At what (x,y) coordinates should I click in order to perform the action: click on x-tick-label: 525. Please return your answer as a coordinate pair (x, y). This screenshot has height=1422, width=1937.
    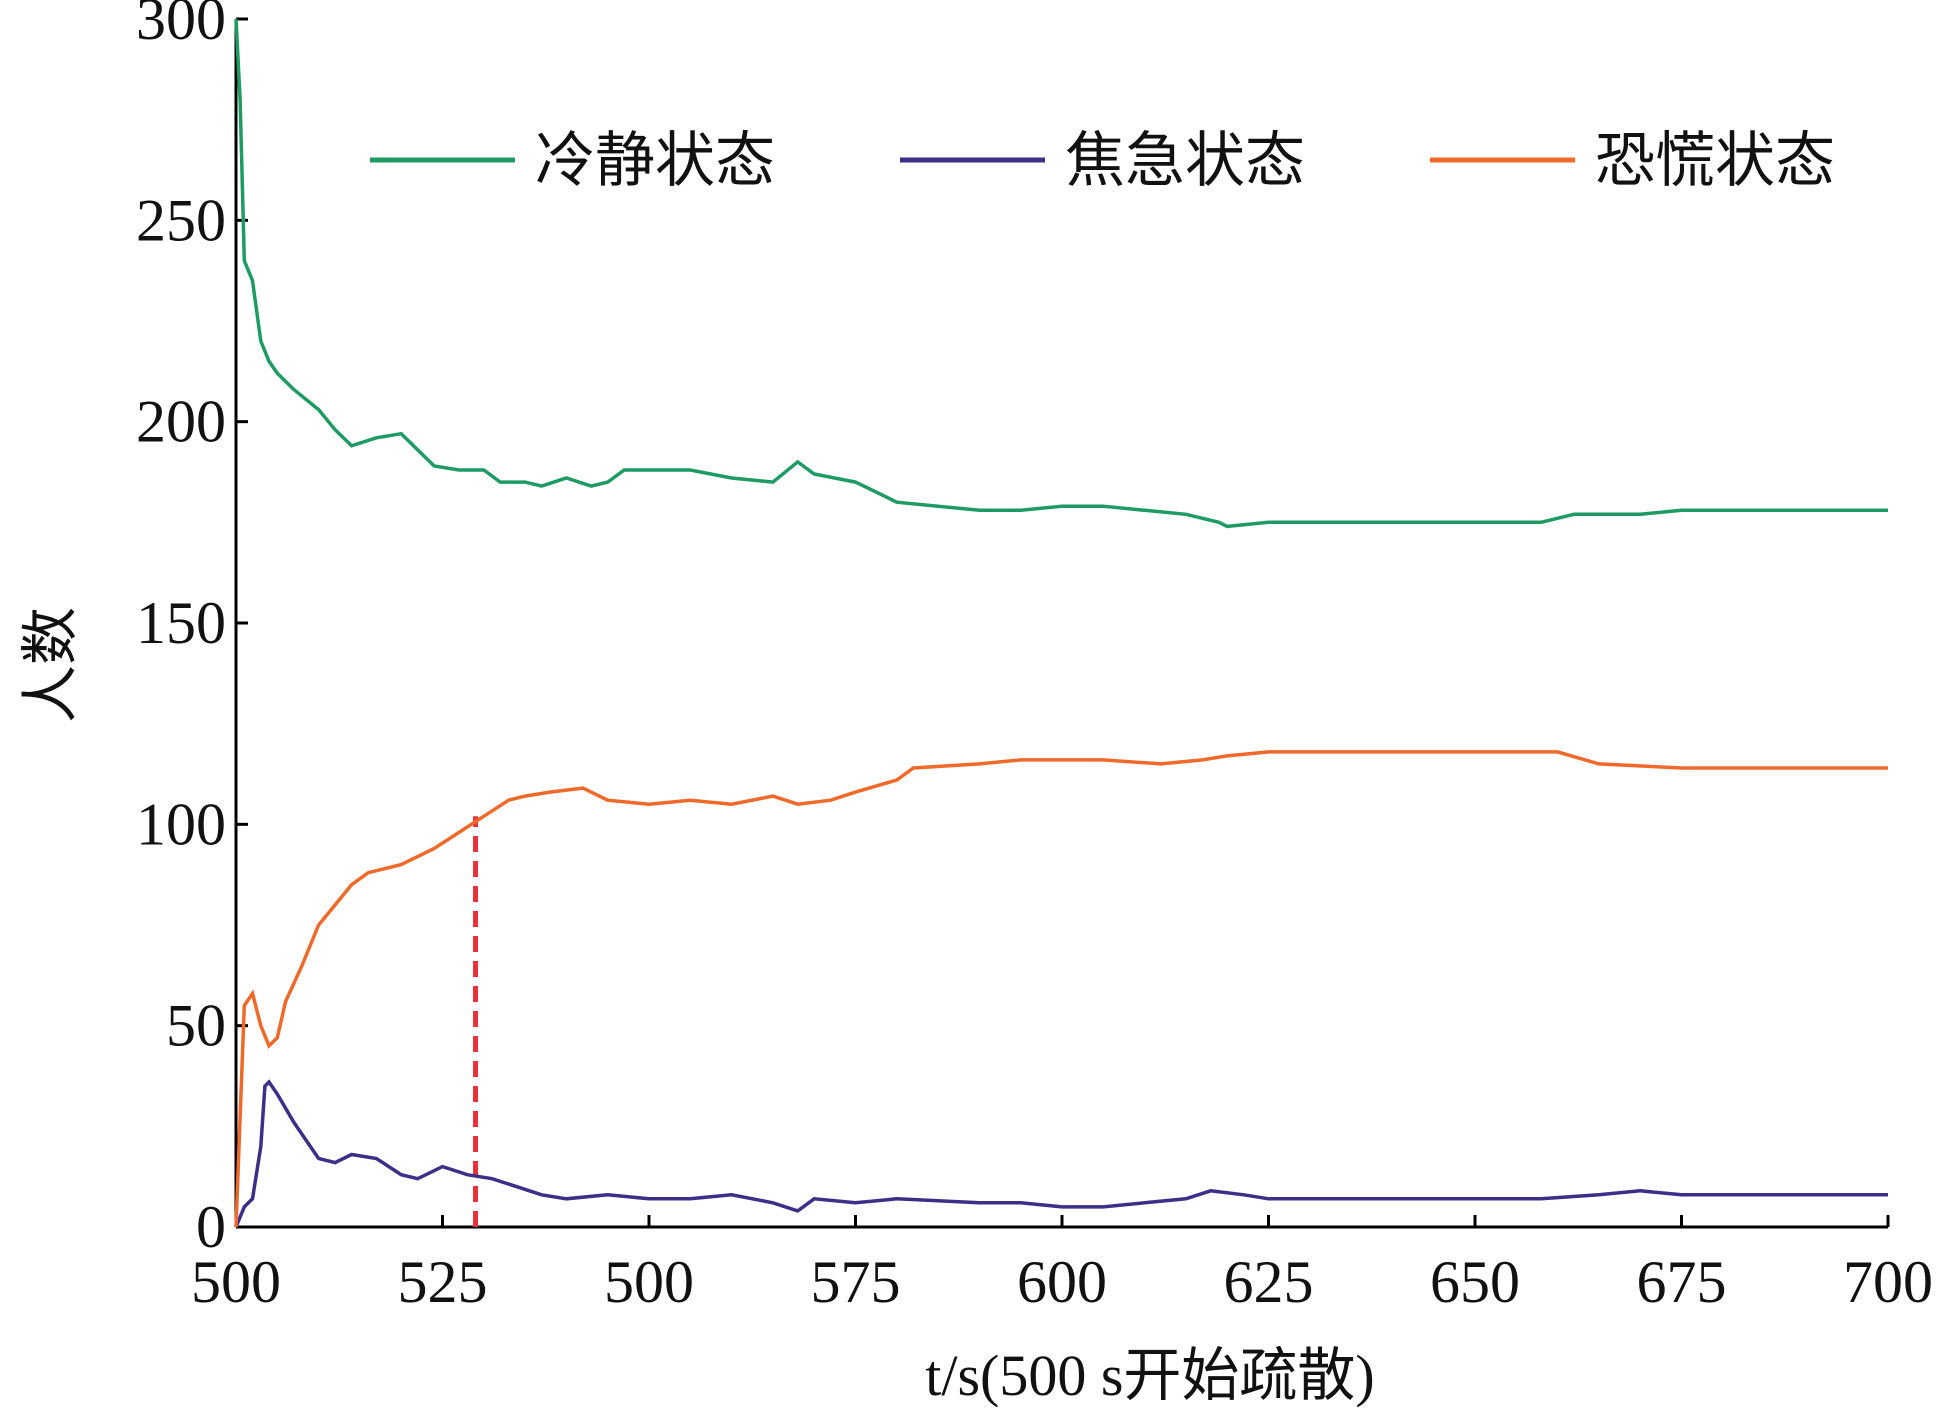
    Looking at the image, I should click on (443, 1282).